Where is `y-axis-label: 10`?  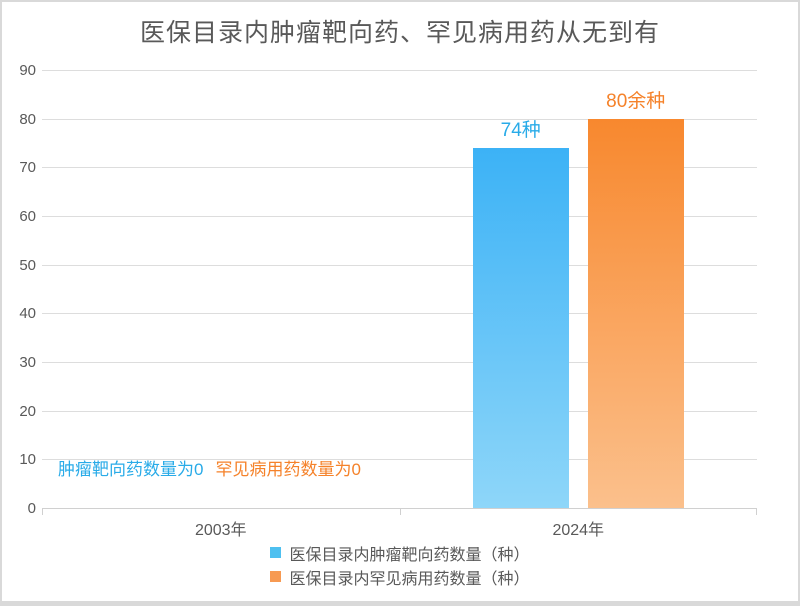
y-axis-label: 10 is located at coordinates (27, 460).